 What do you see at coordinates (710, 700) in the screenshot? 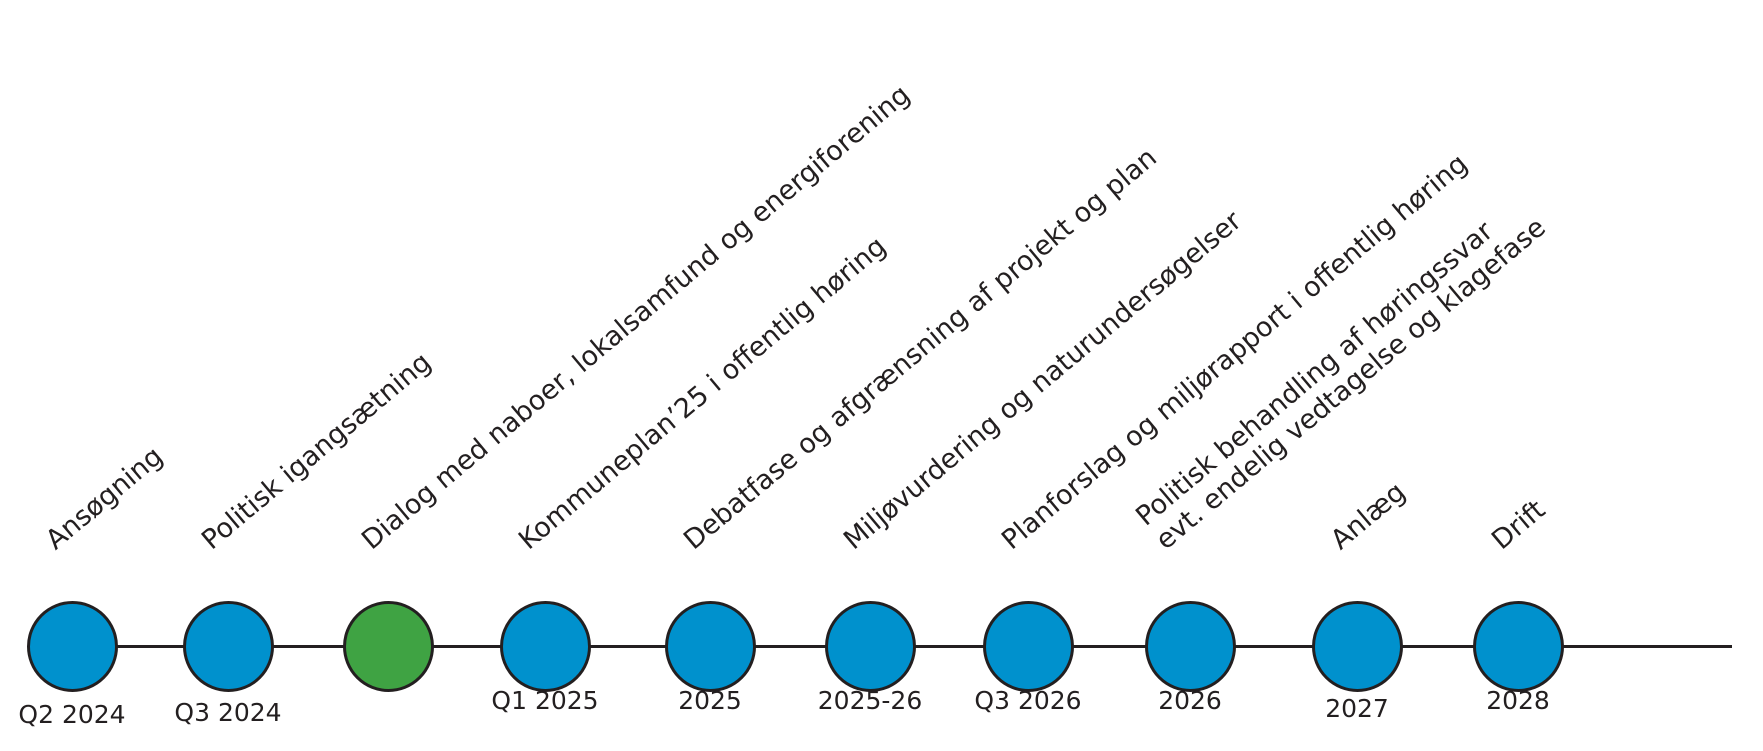
I see `step-date: 2025` at bounding box center [710, 700].